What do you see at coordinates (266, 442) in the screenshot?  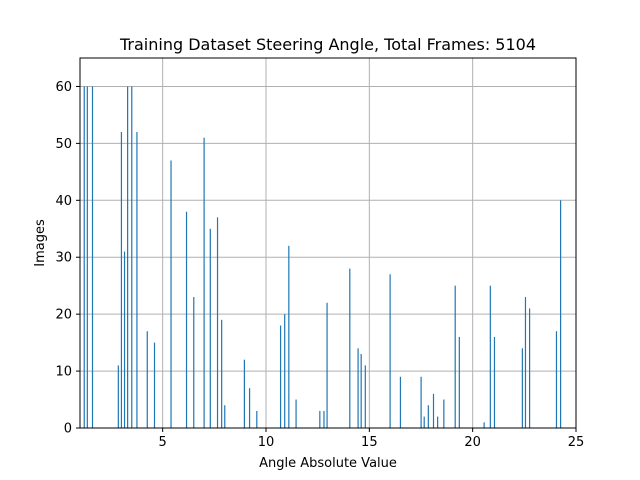 I see `x-tick-label: 10` at bounding box center [266, 442].